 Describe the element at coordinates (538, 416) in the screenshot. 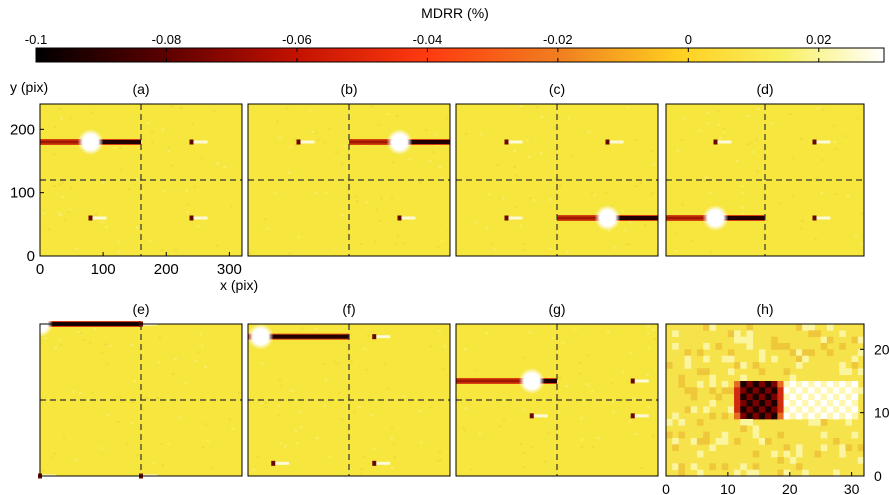

I see `point-marker` at that location.